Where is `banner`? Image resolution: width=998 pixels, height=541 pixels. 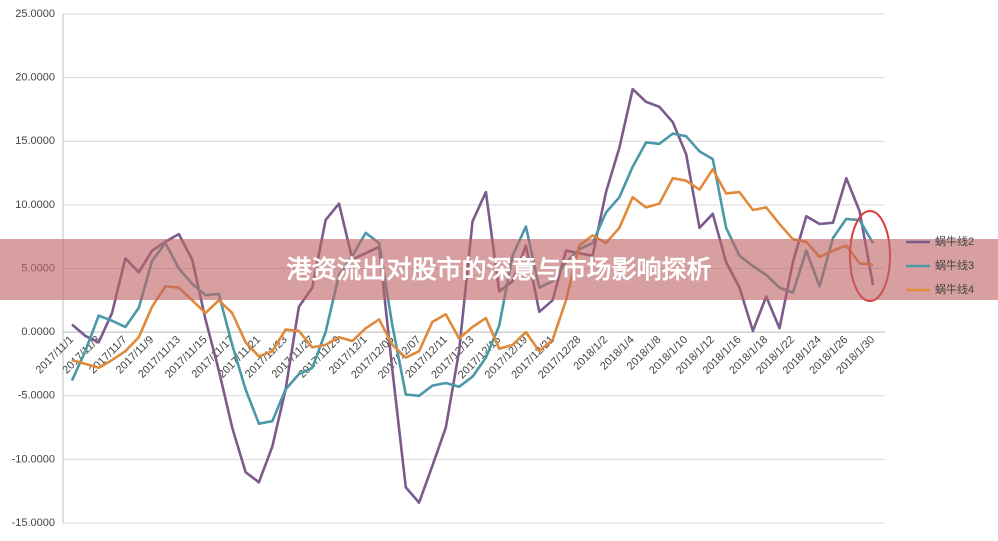 banner is located at coordinates (499, 269).